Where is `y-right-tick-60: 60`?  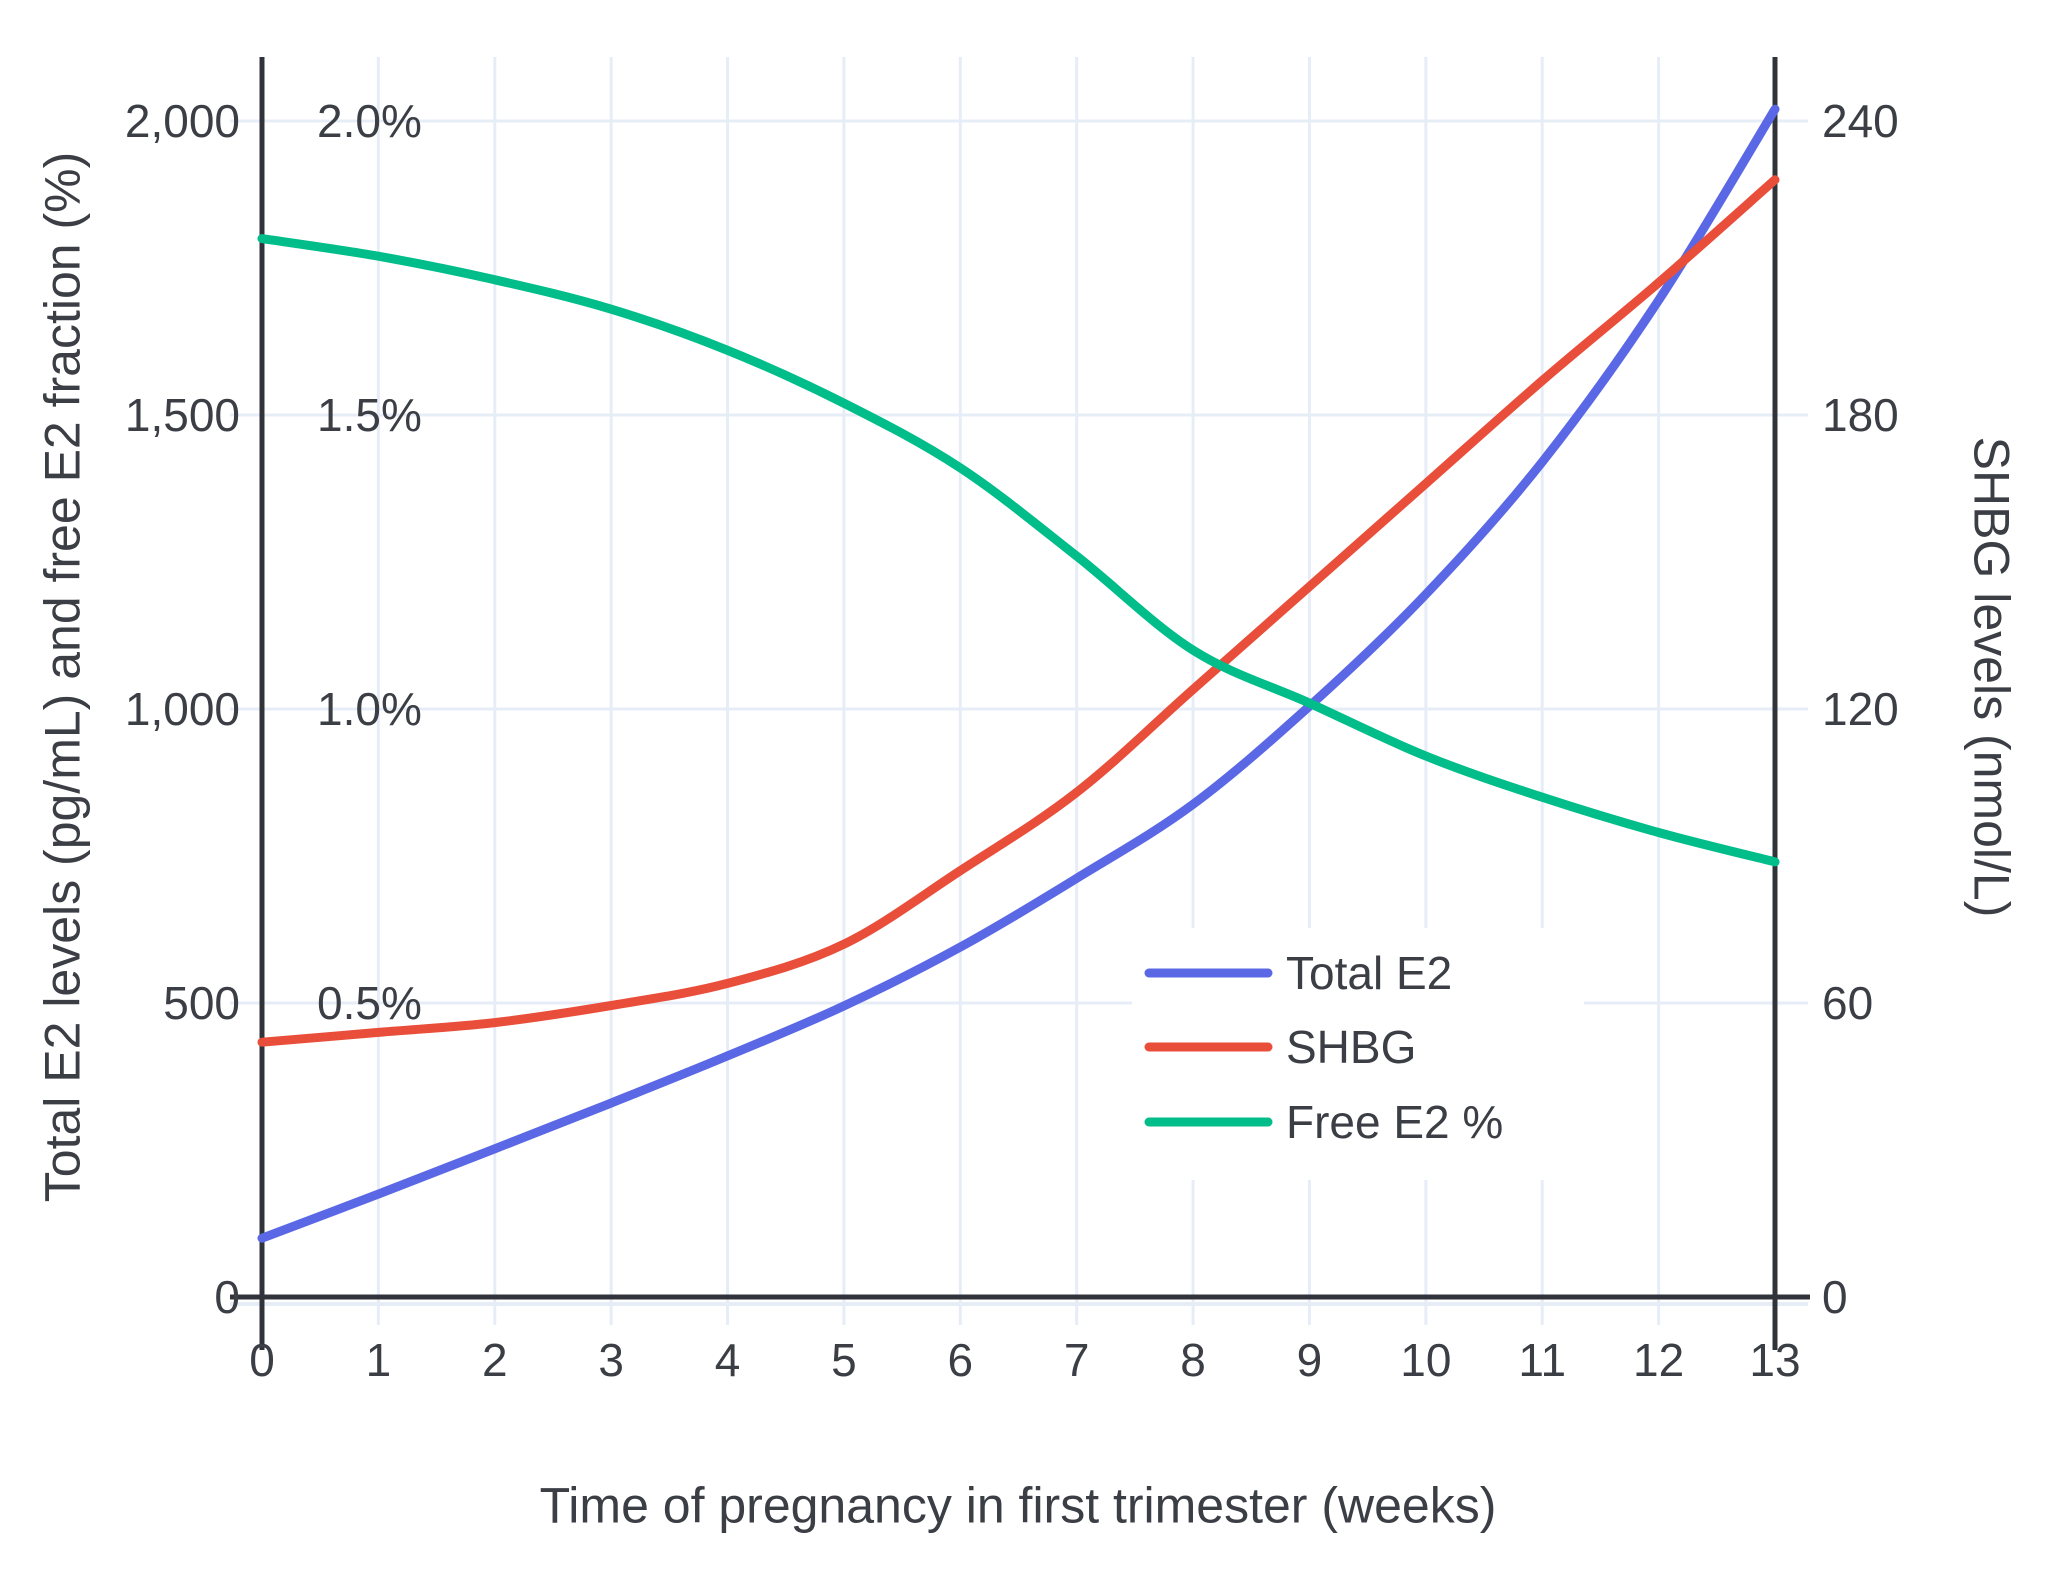
y-right-tick-60: 60 is located at coordinates (1847, 1003).